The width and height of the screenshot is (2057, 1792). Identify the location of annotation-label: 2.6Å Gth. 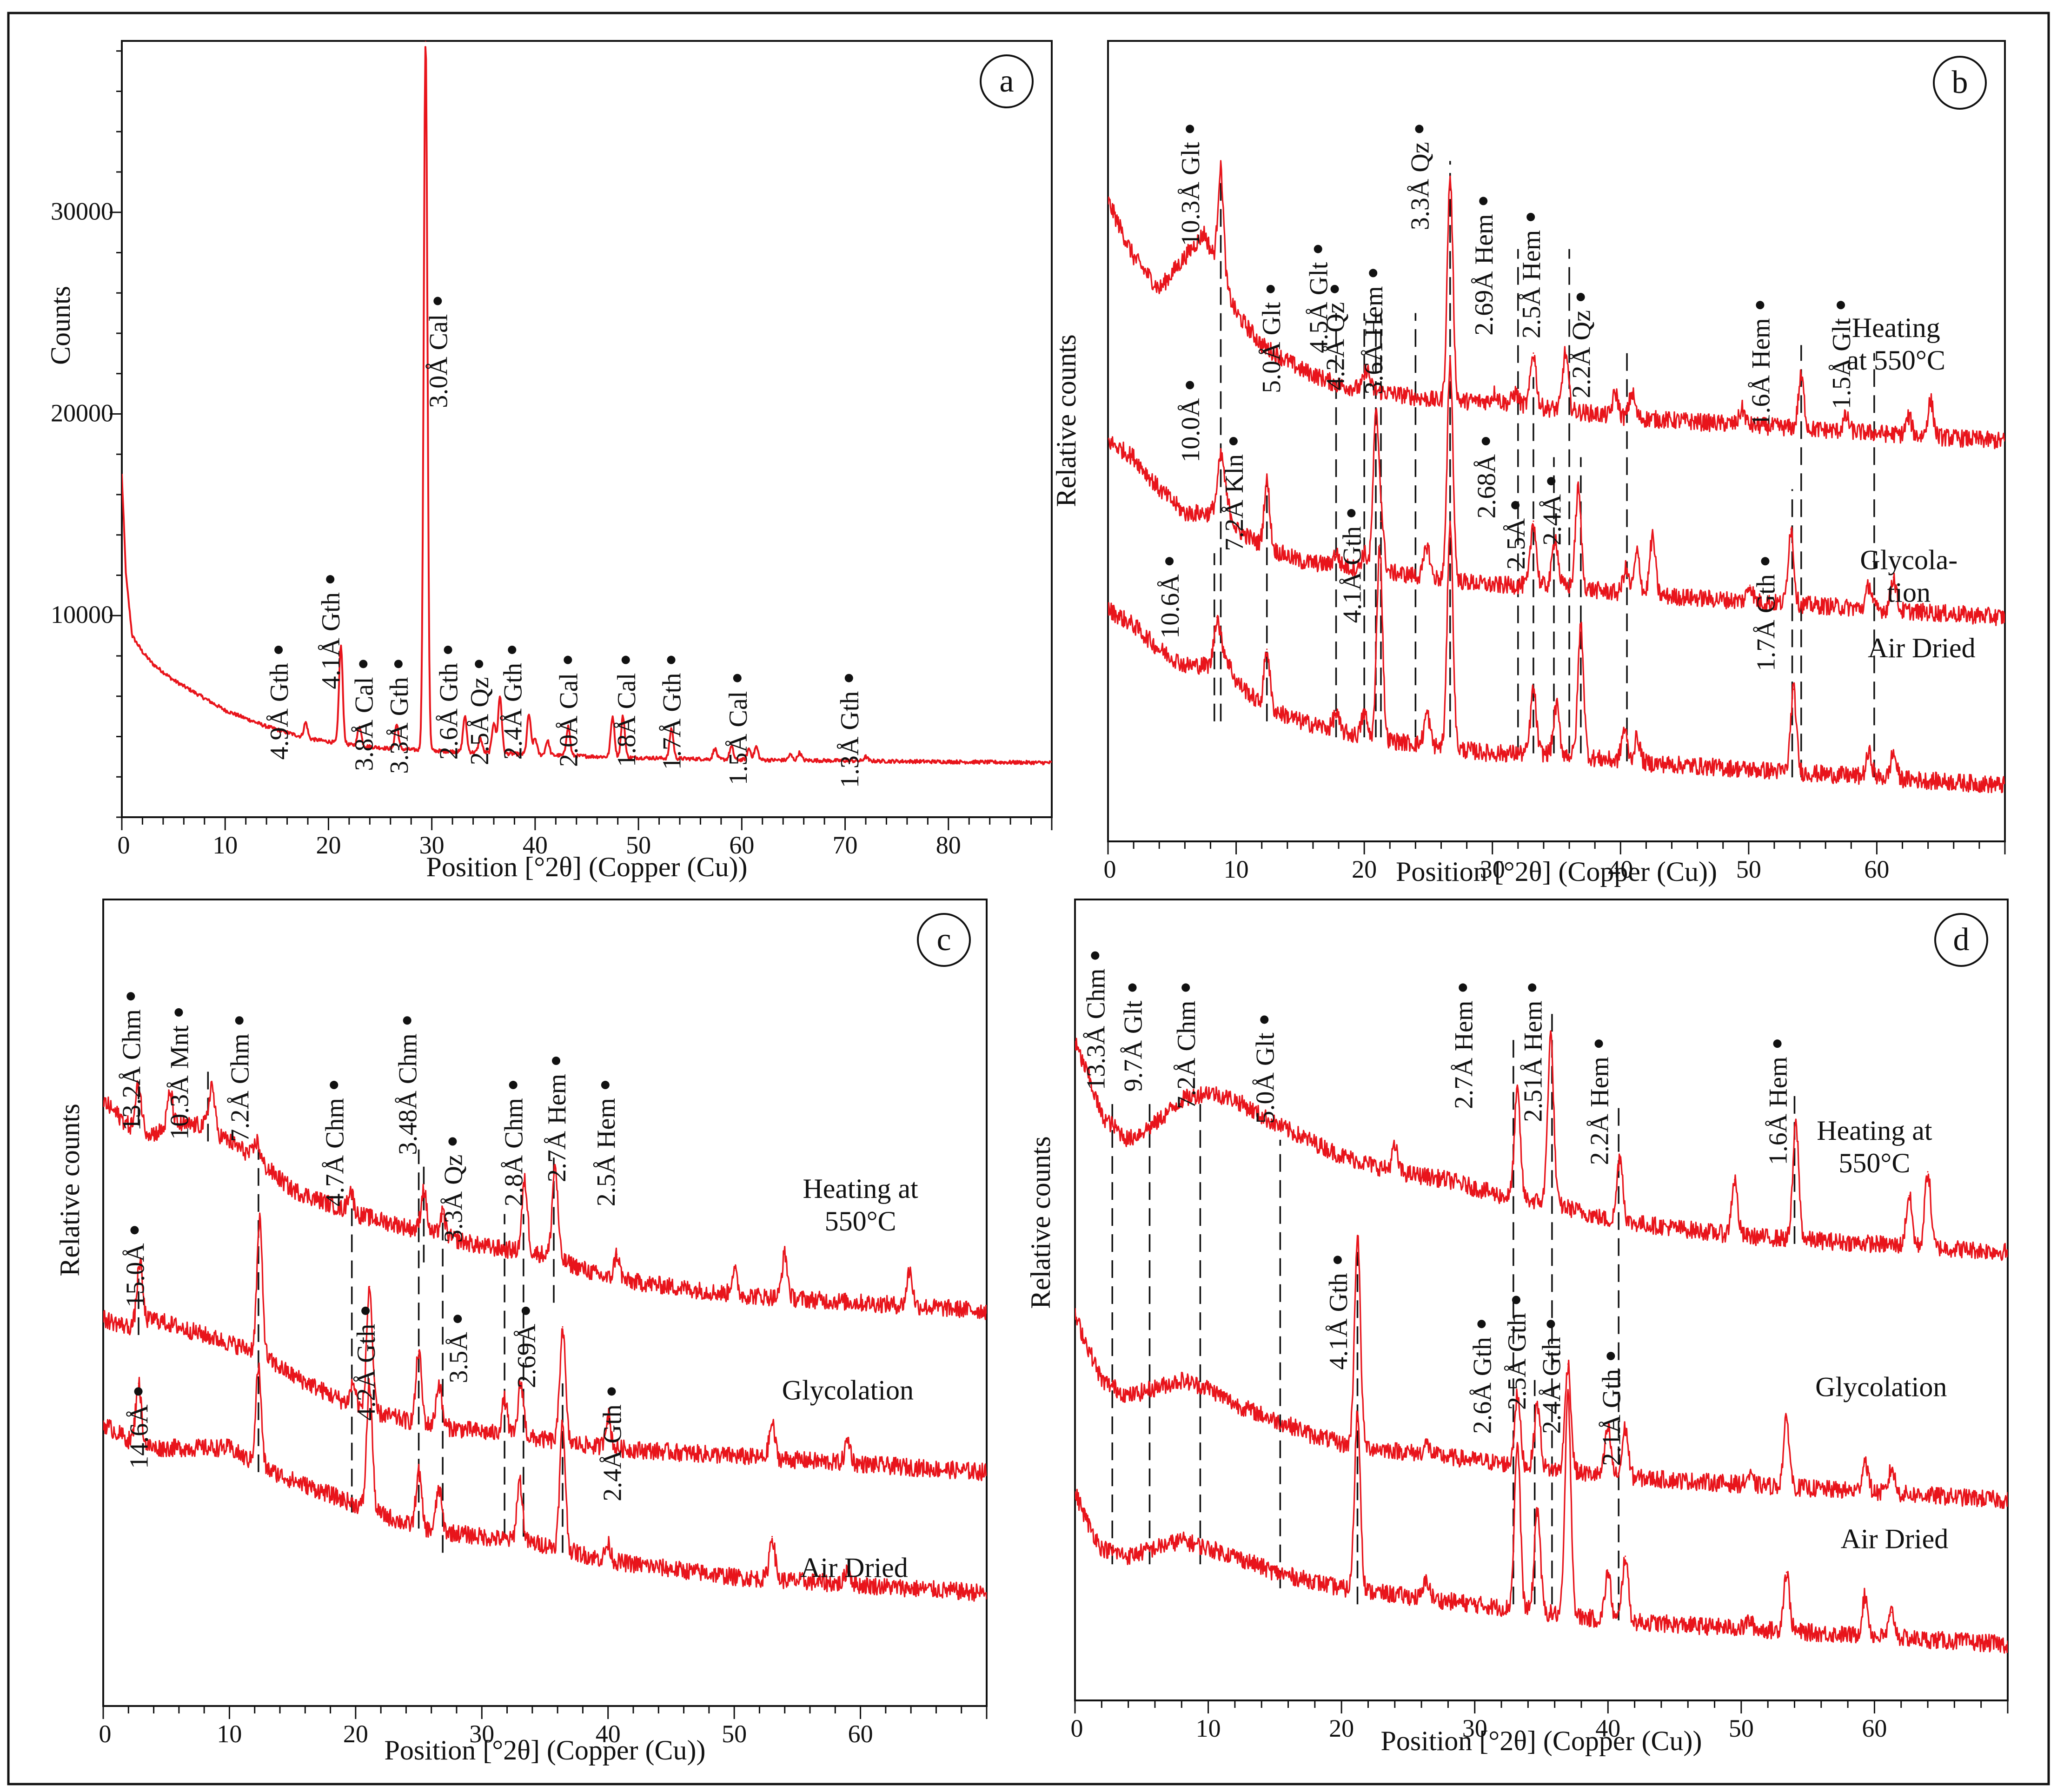
(1482, 1385).